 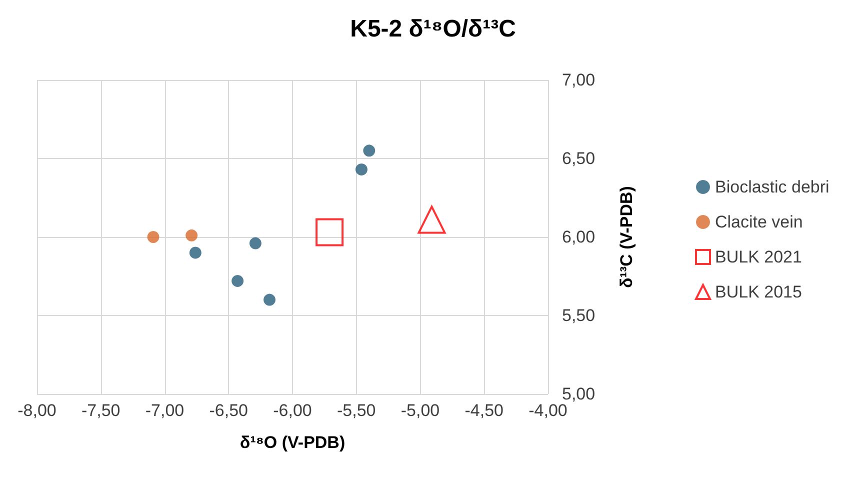 What do you see at coordinates (37, 410) in the screenshot?
I see `x-tick-label: -8,00` at bounding box center [37, 410].